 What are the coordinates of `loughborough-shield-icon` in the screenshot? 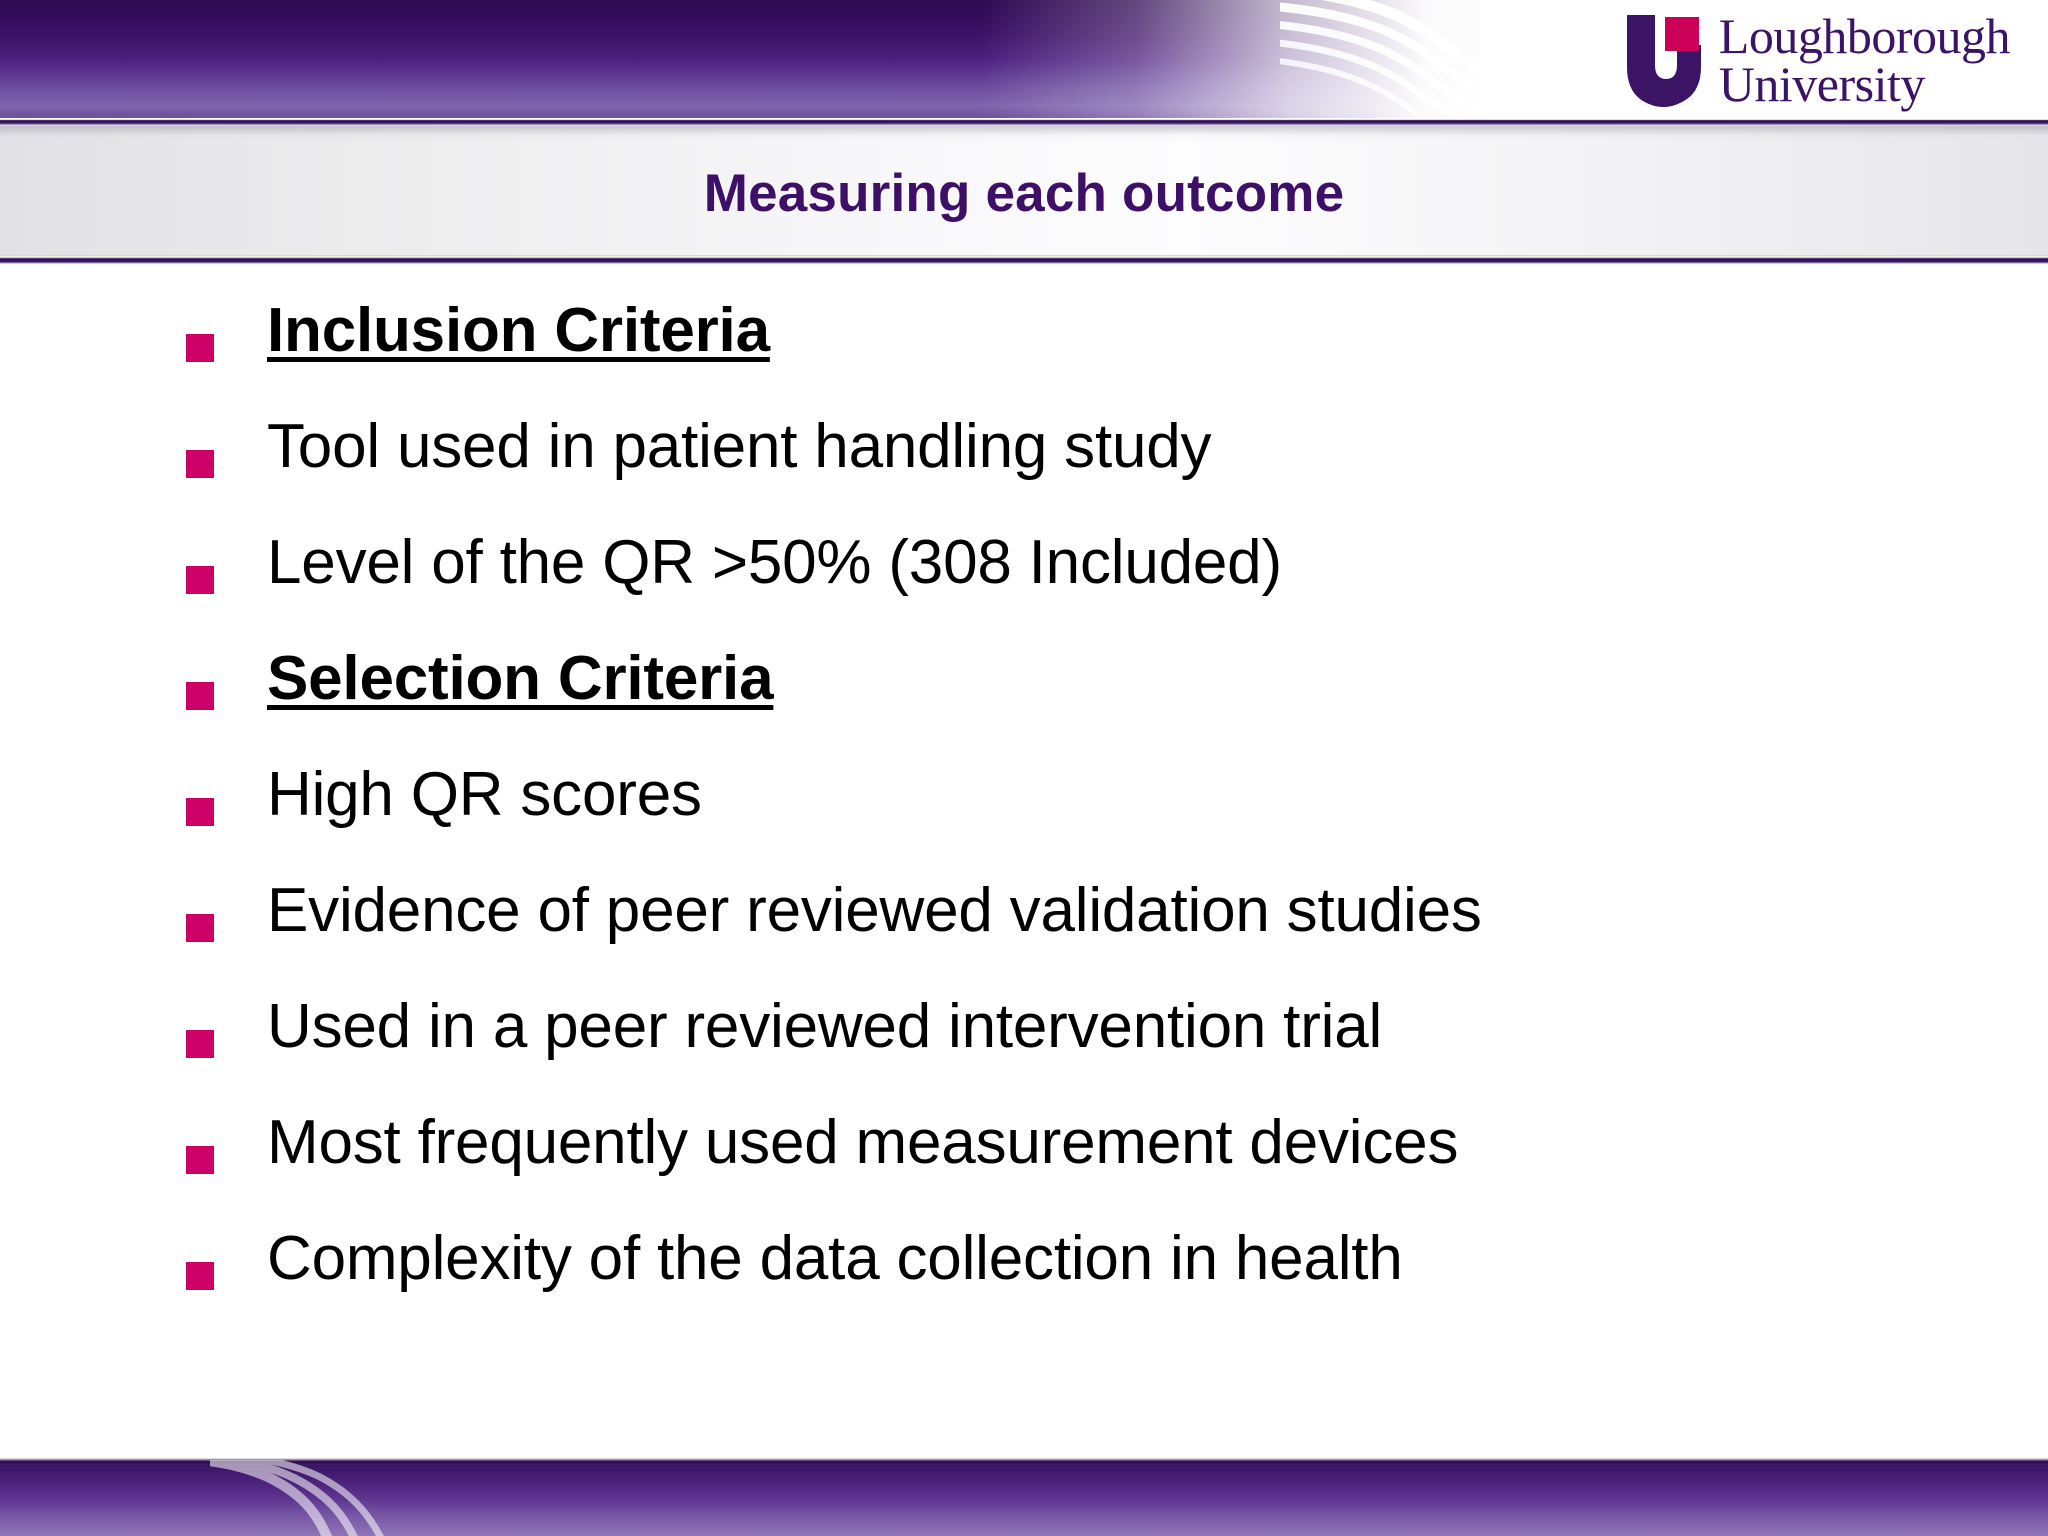 It's located at (1664, 60).